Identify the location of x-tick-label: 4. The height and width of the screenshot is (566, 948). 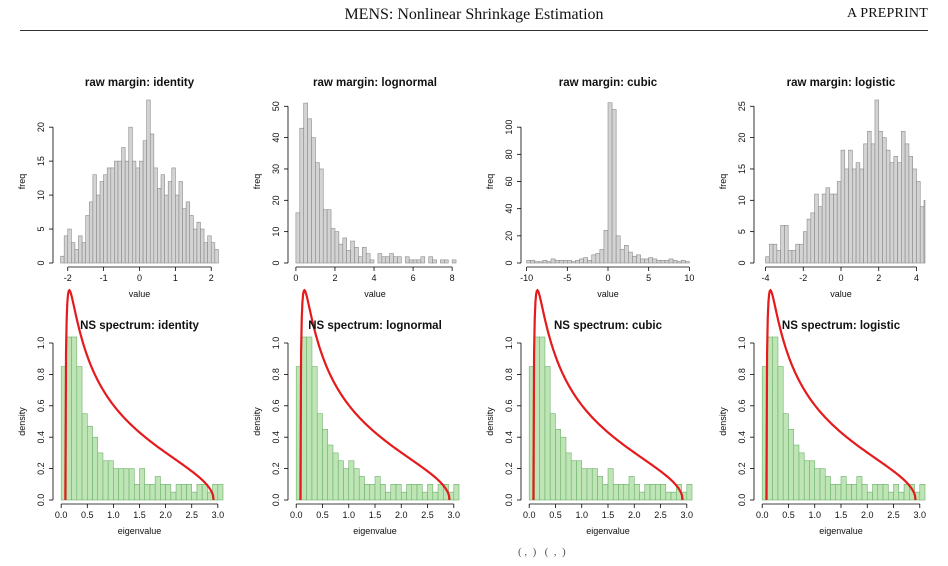
(374, 278).